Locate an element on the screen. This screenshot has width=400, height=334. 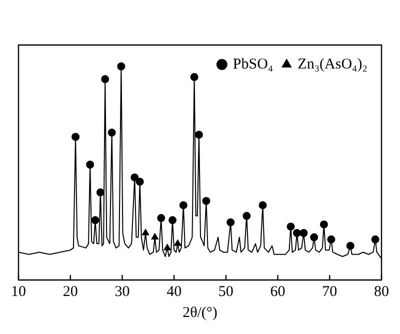
x-tick-label: 40 is located at coordinates (174, 292).